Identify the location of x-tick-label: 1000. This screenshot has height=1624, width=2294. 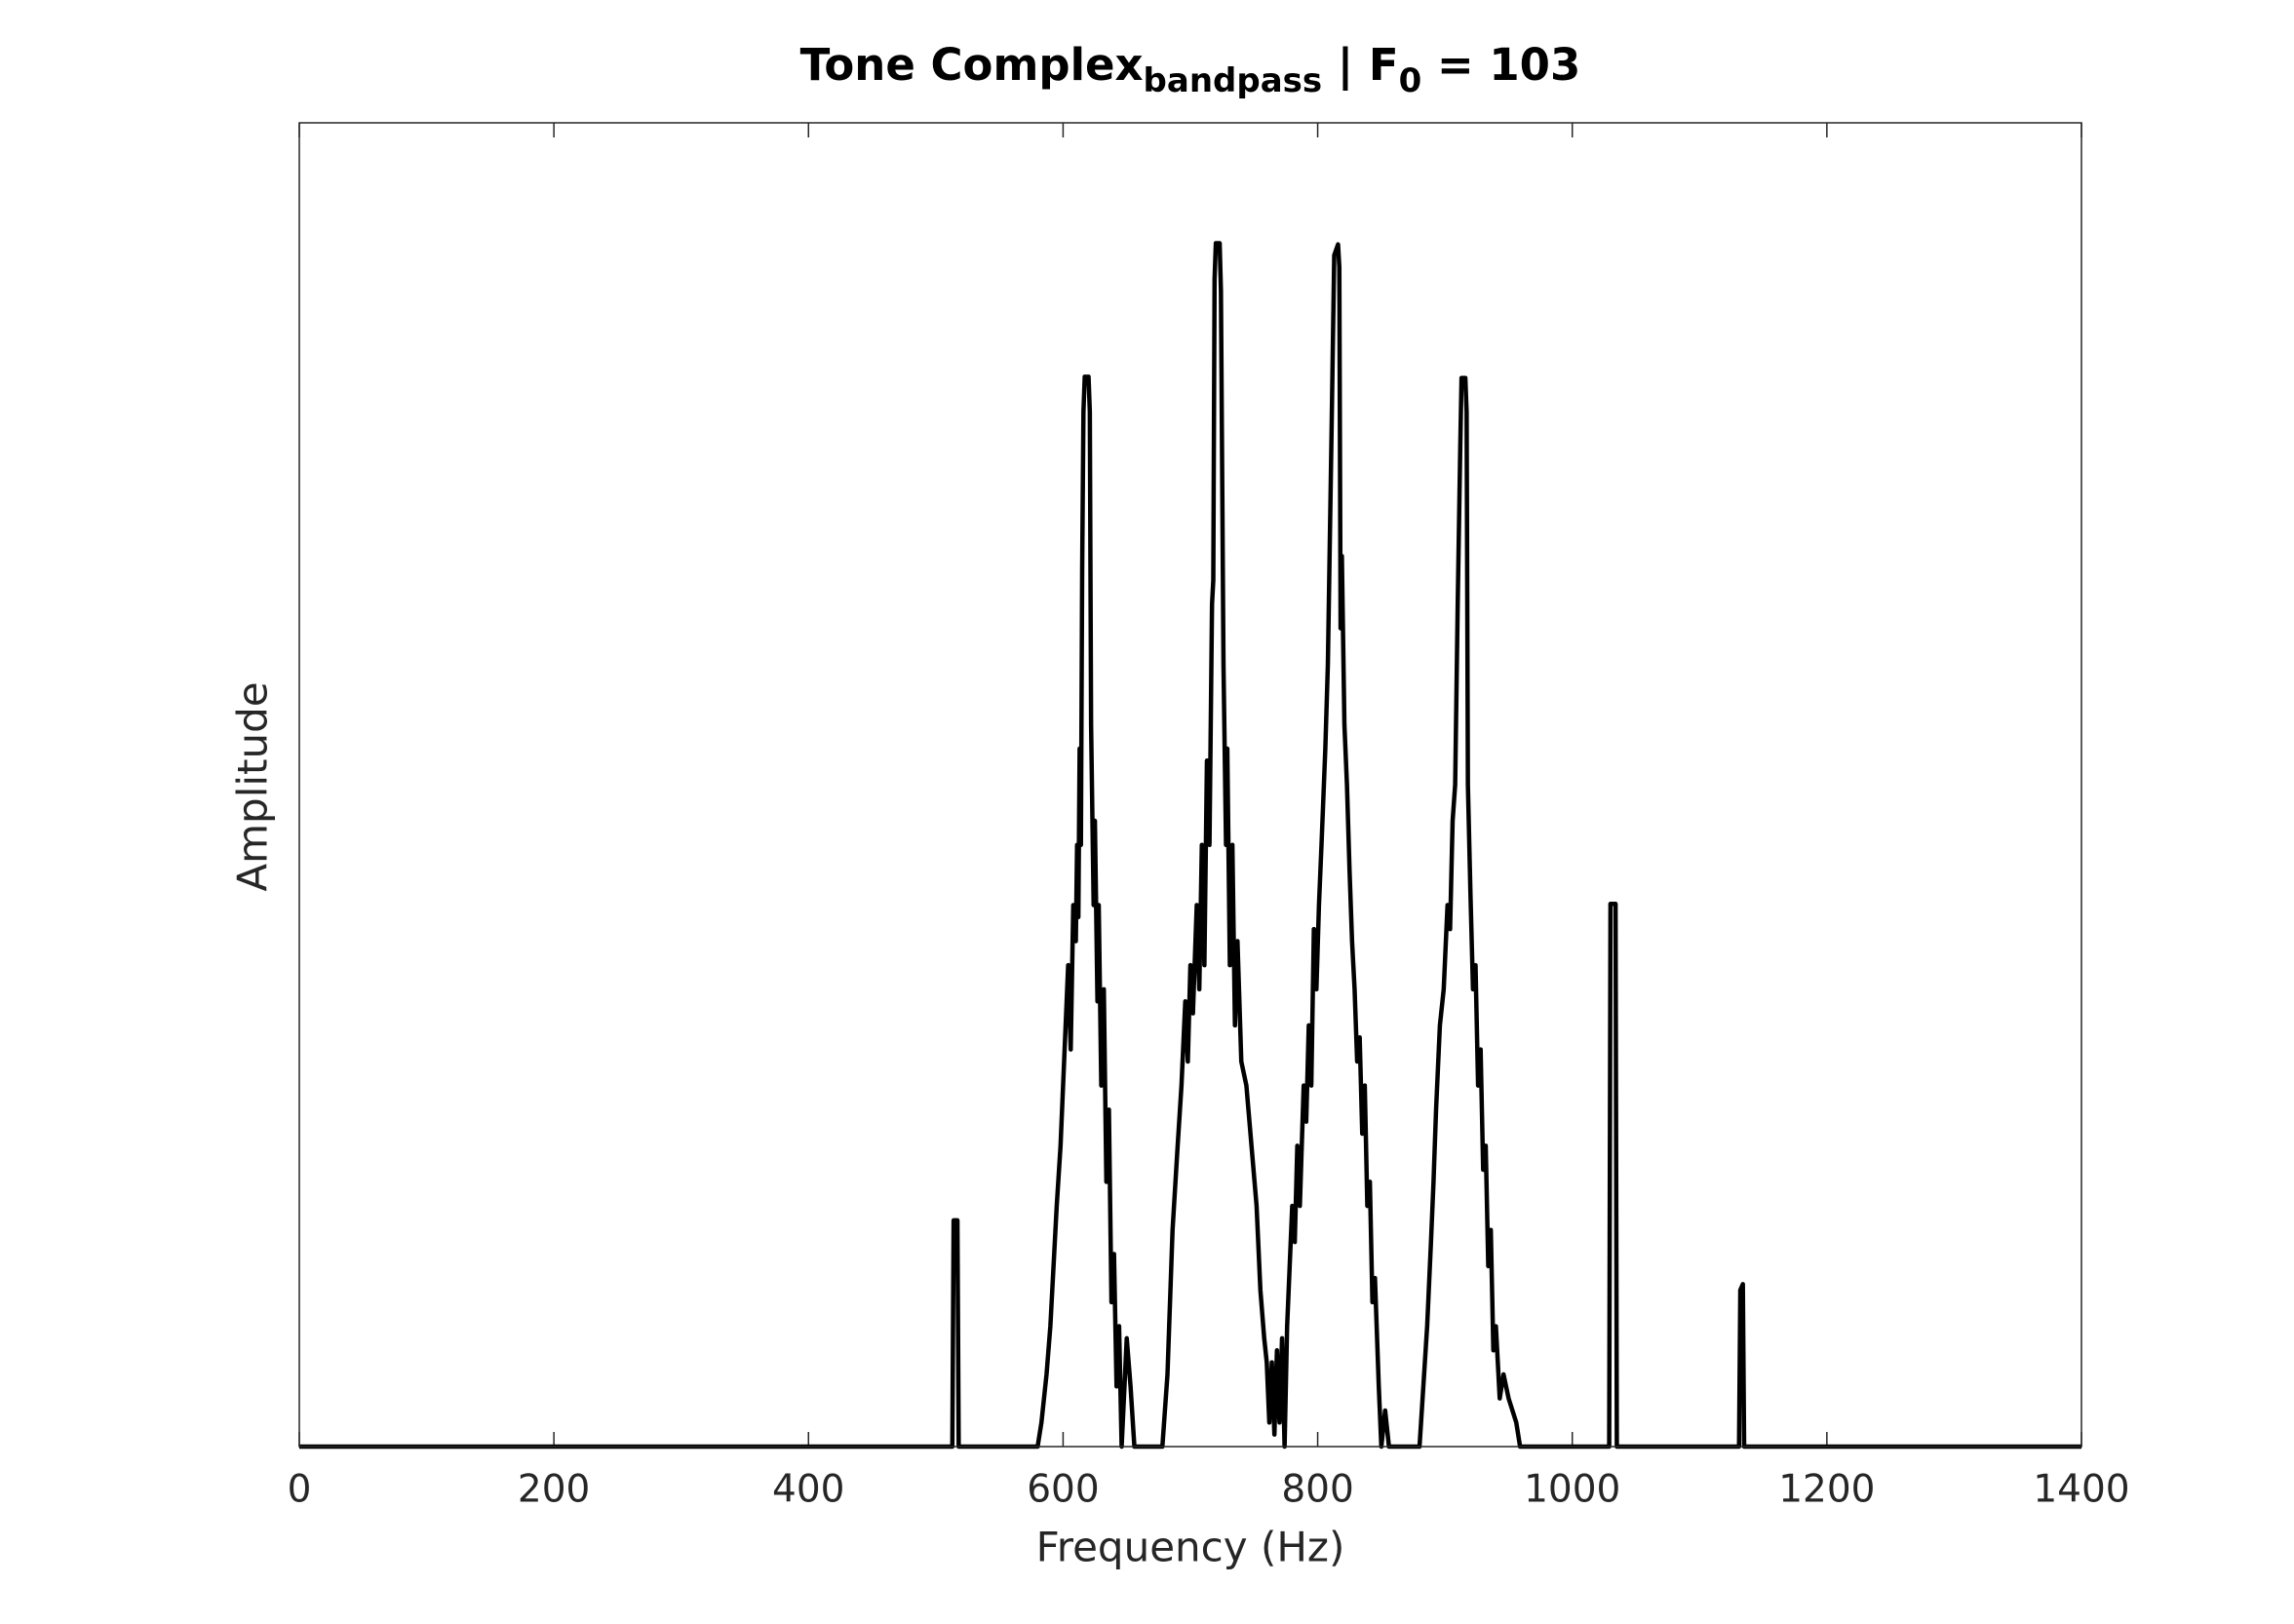
(1572, 1490).